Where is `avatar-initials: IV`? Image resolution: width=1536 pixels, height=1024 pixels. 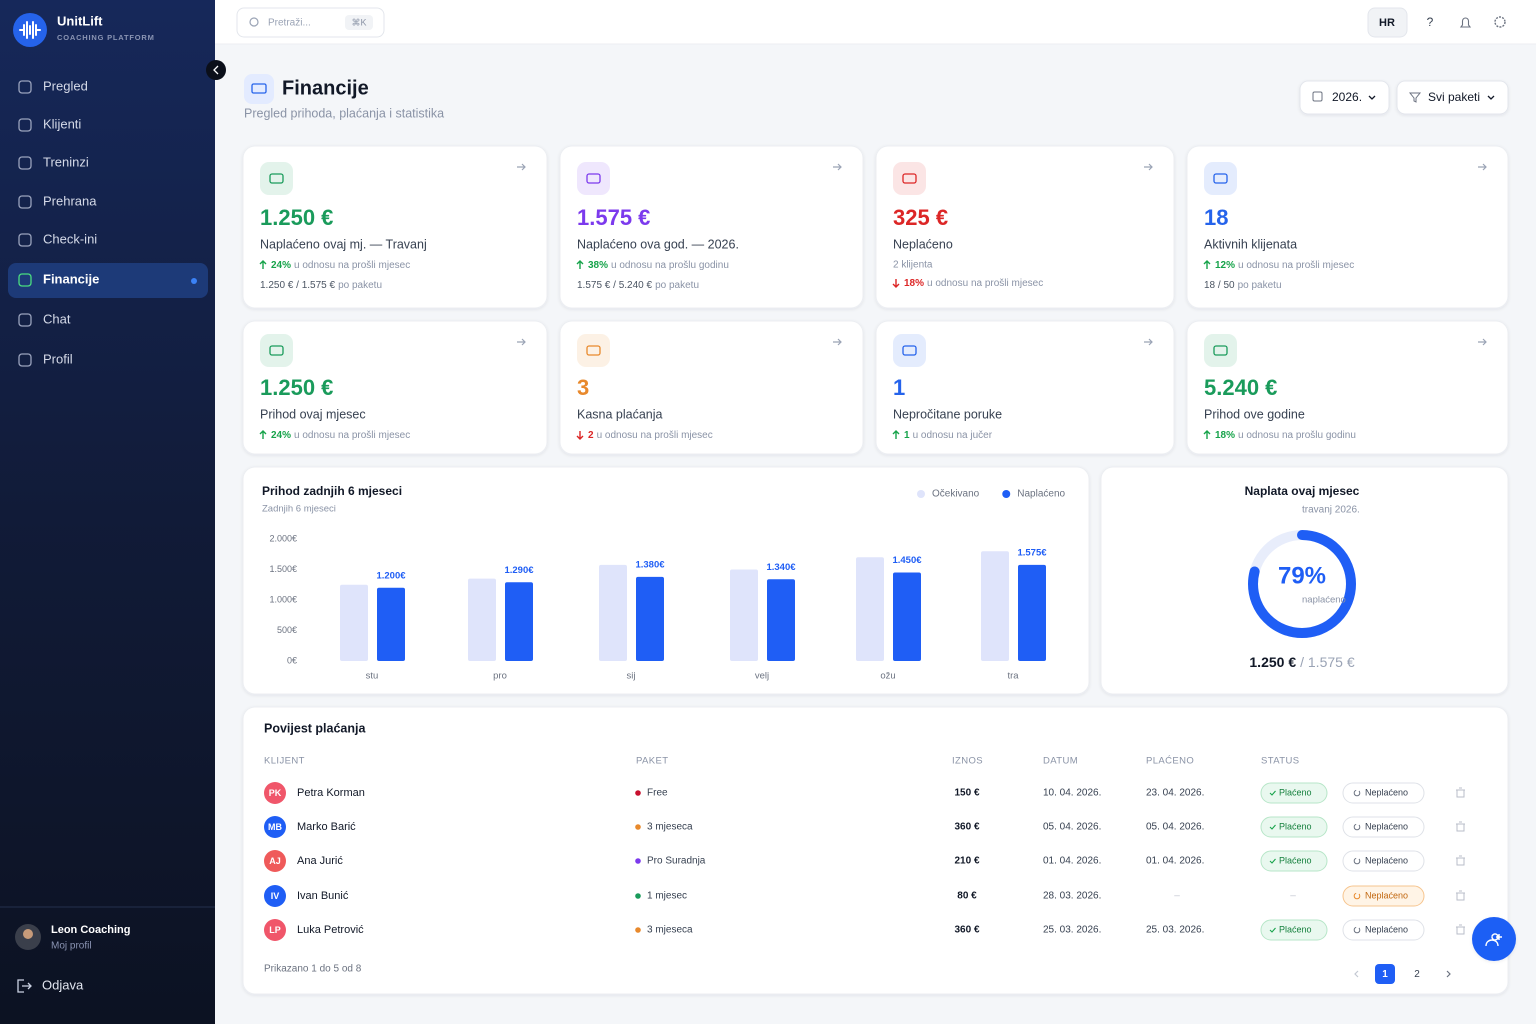
avatar-initials: IV is located at coordinates (275, 896).